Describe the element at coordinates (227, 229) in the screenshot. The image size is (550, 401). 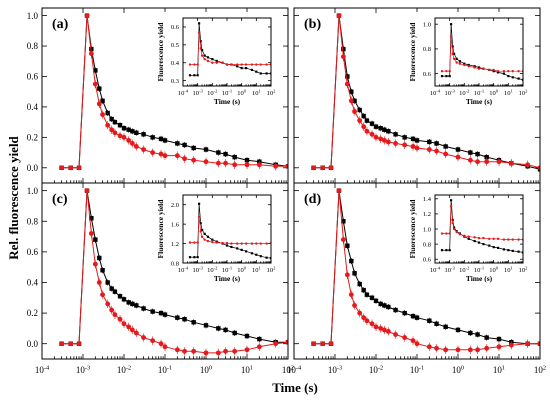
I see `inset-c-frame` at that location.